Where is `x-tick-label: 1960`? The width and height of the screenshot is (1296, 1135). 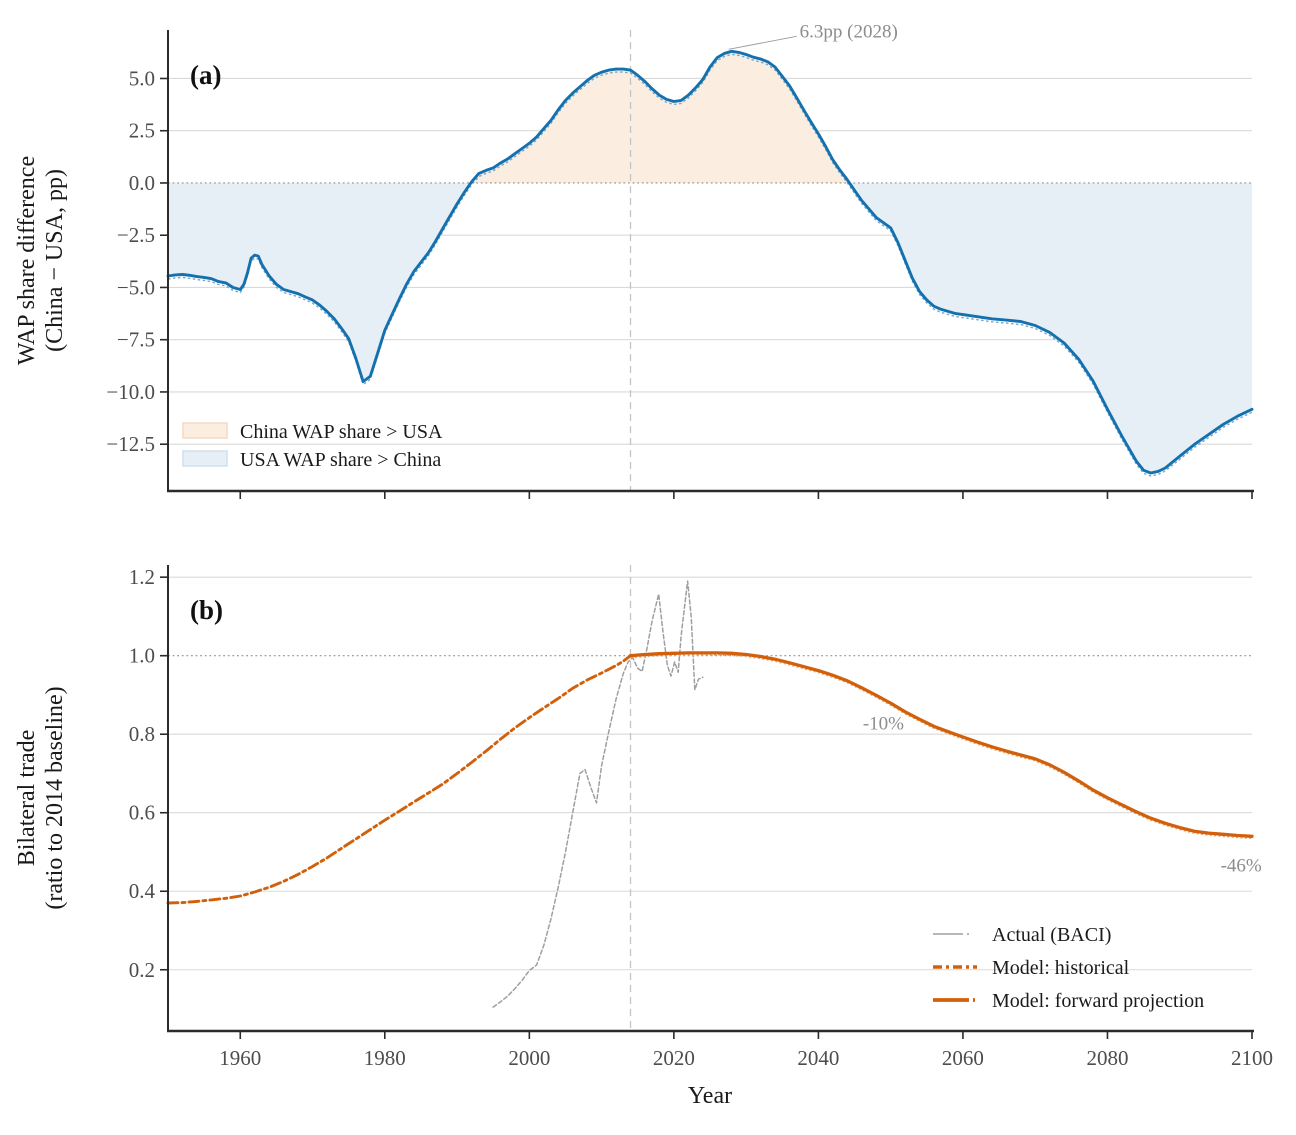
x-tick-label: 1960 is located at coordinates (240, 1058).